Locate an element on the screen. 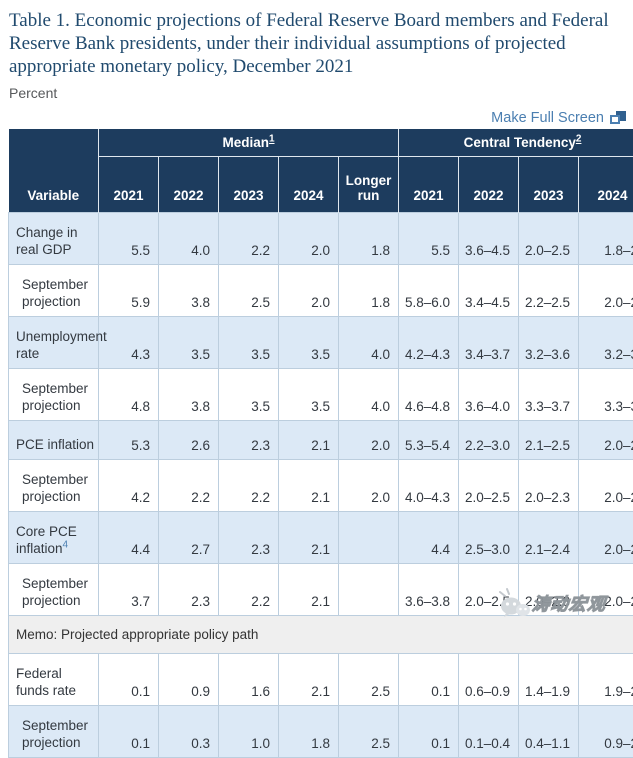 This screenshot has height=758, width=633. cell: 1.6 is located at coordinates (249, 680).